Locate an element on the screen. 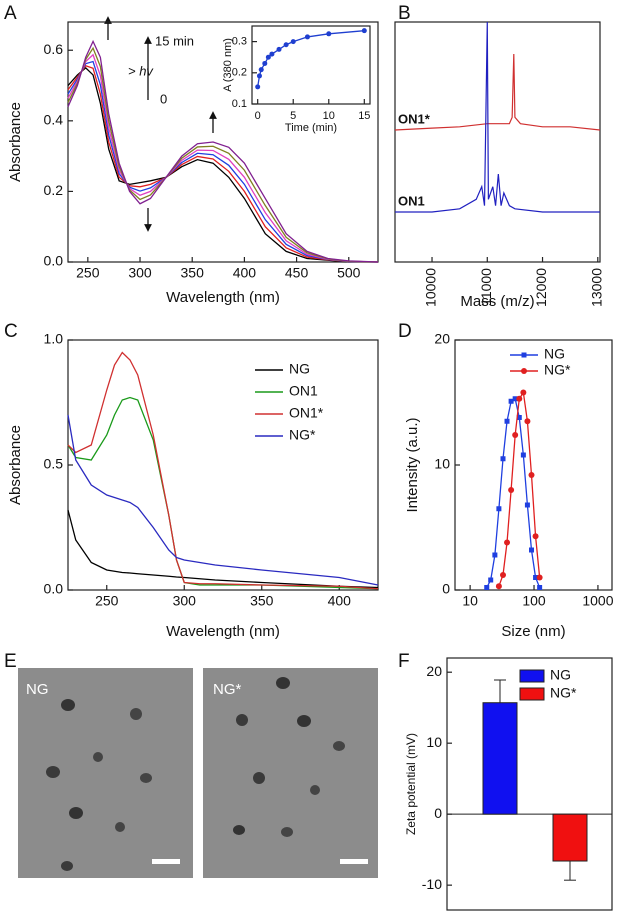 The height and width of the screenshot is (920, 624). panel-label: F is located at coordinates (404, 661).